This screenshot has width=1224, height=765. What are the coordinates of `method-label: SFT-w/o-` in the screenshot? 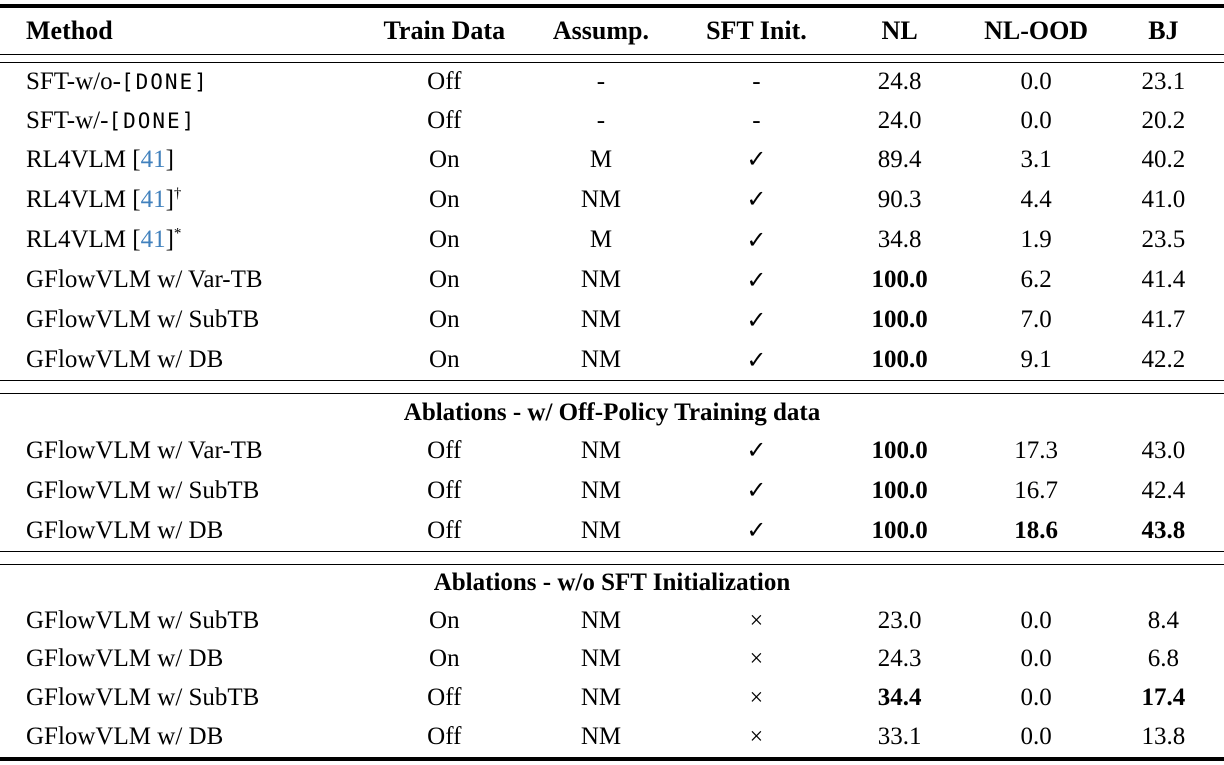 It's located at (73, 81).